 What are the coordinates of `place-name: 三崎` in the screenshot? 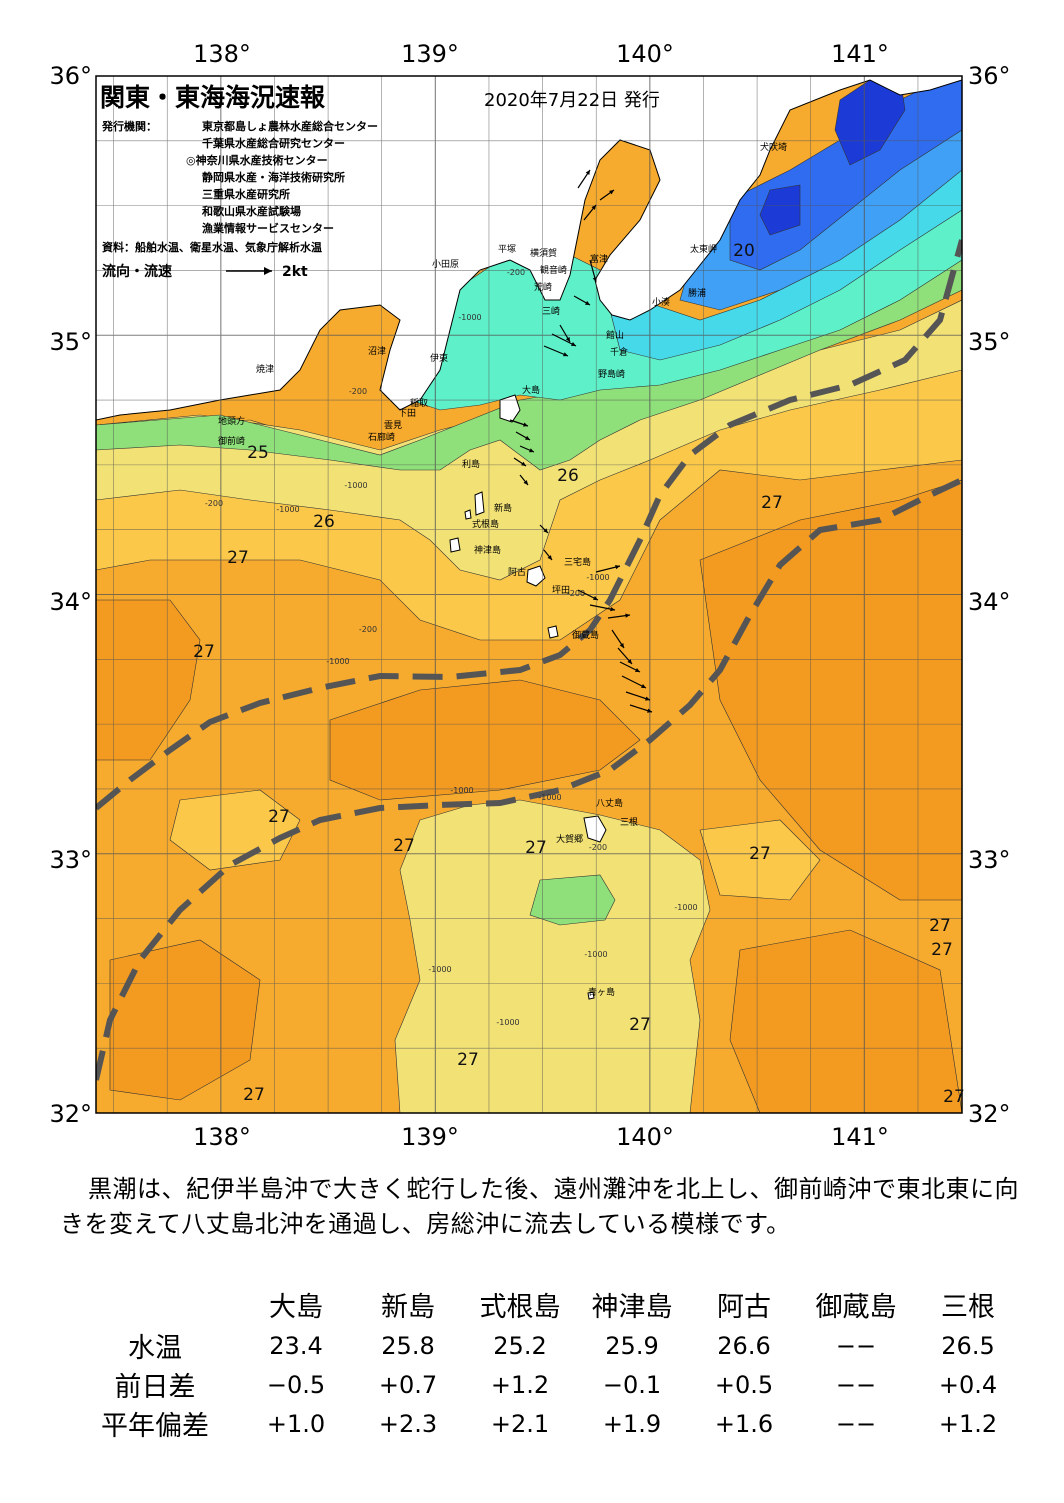 It's located at (551, 311).